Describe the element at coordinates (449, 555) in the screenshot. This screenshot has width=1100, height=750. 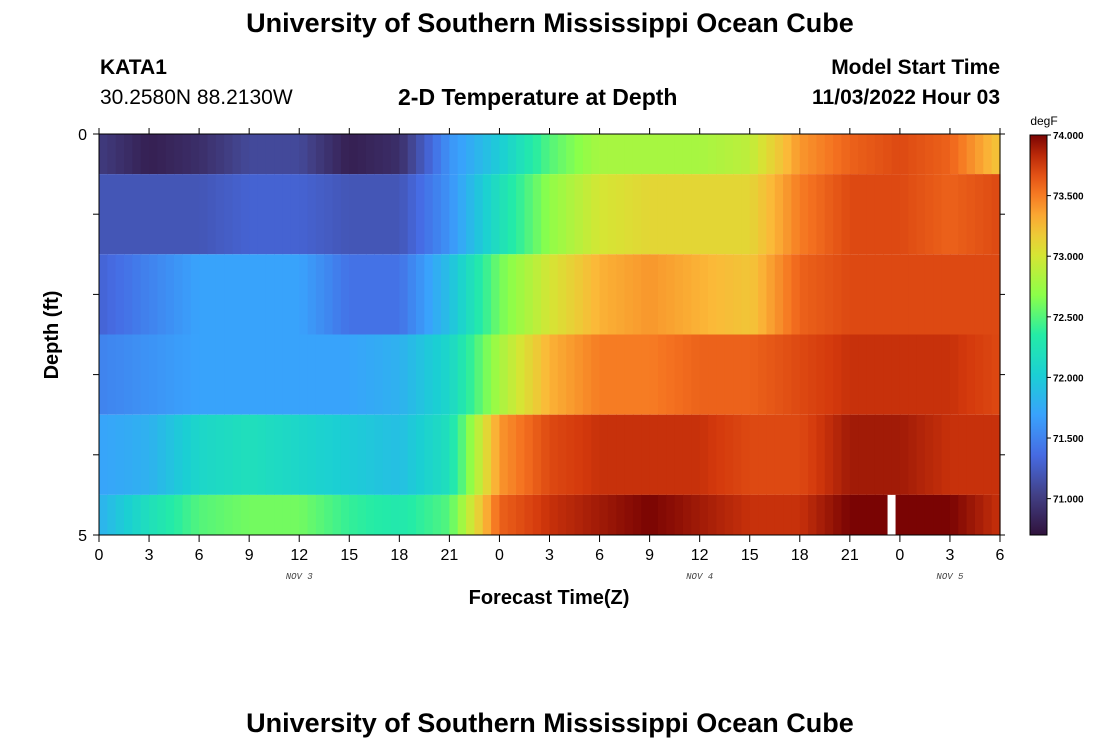
I see `x-tick-label: 21` at that location.